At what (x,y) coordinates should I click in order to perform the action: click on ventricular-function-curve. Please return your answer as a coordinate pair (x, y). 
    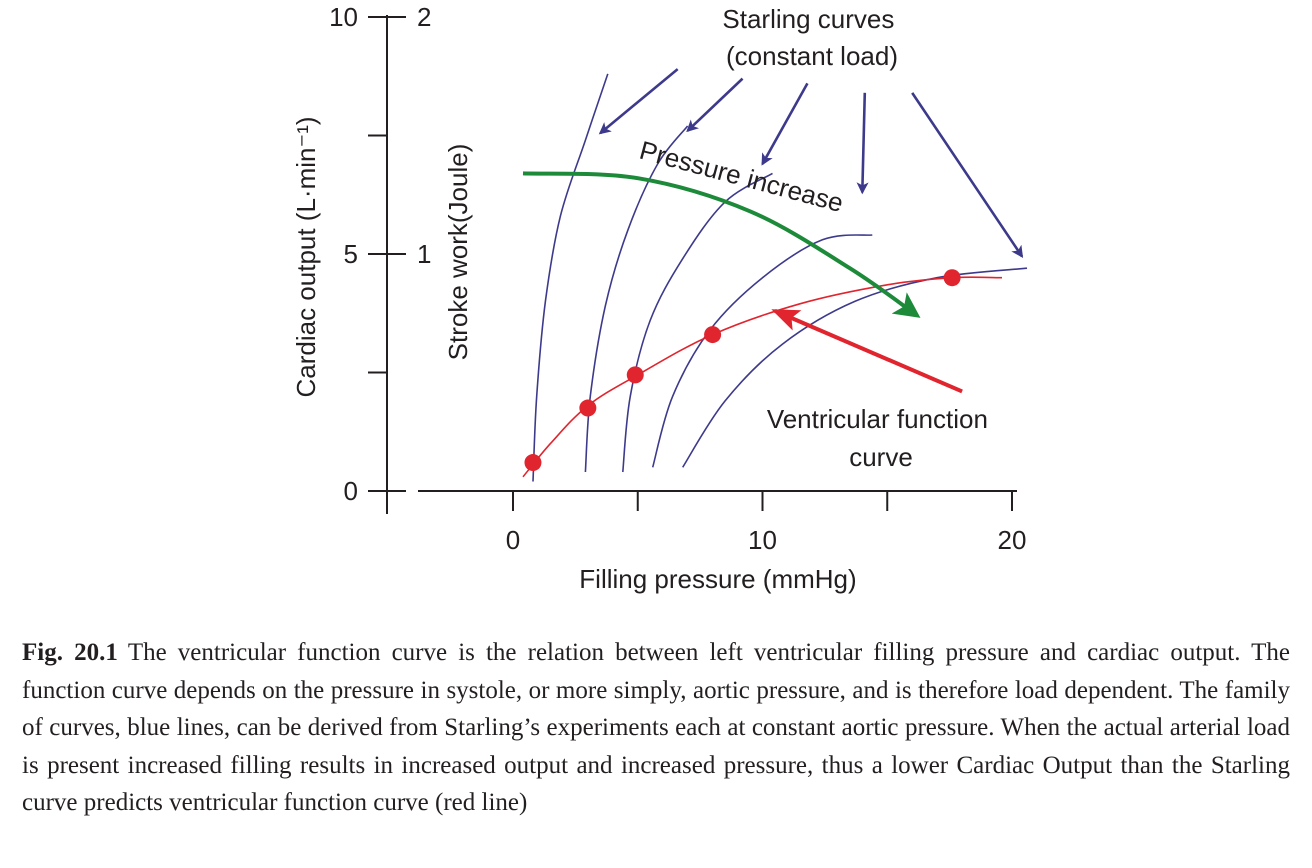
    Looking at the image, I should click on (762, 373).